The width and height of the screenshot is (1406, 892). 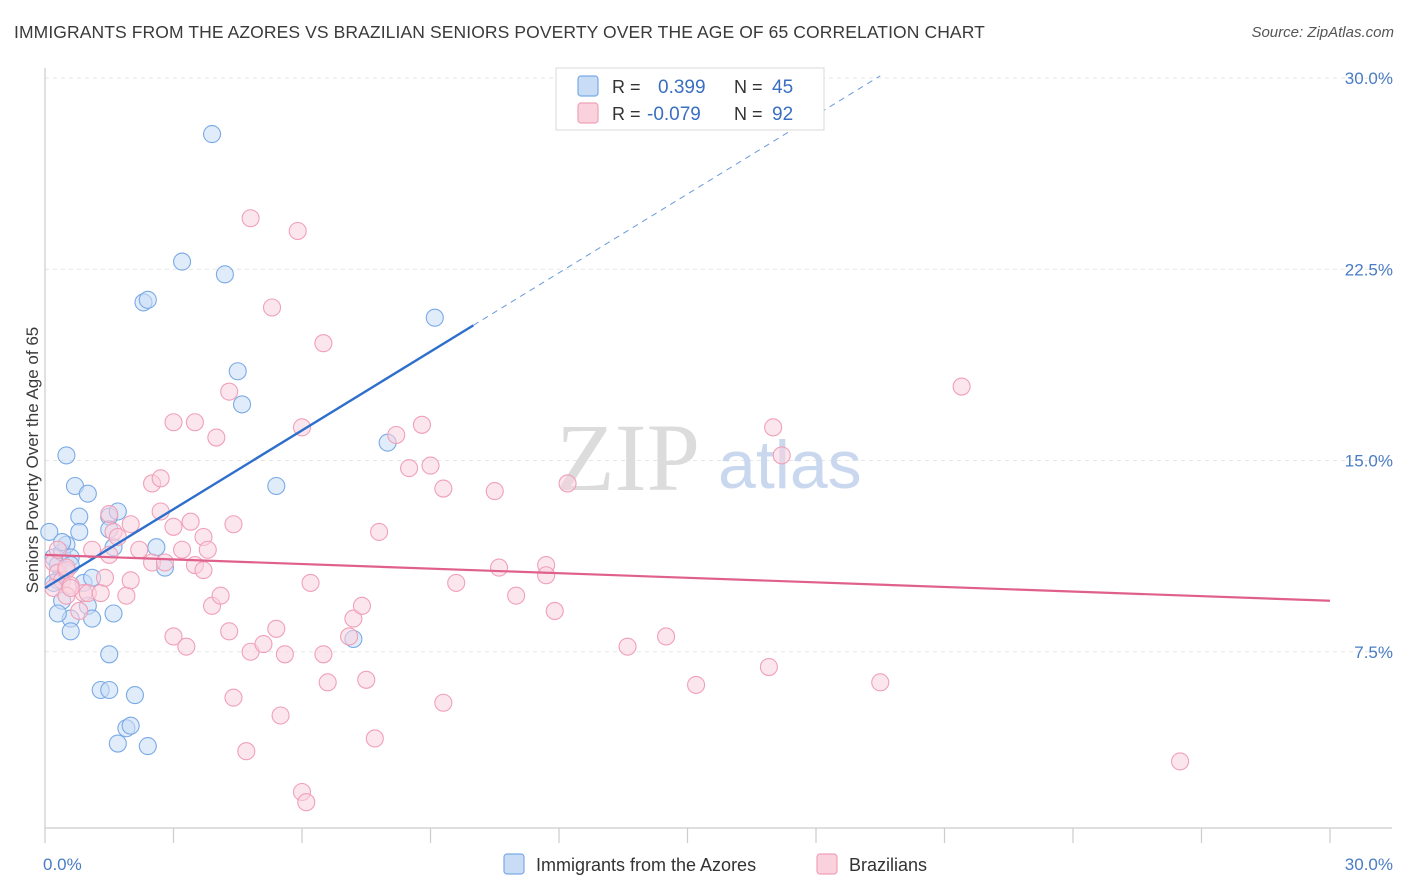 I want to click on legend-n-label-azores: N =, so click(x=748, y=87).